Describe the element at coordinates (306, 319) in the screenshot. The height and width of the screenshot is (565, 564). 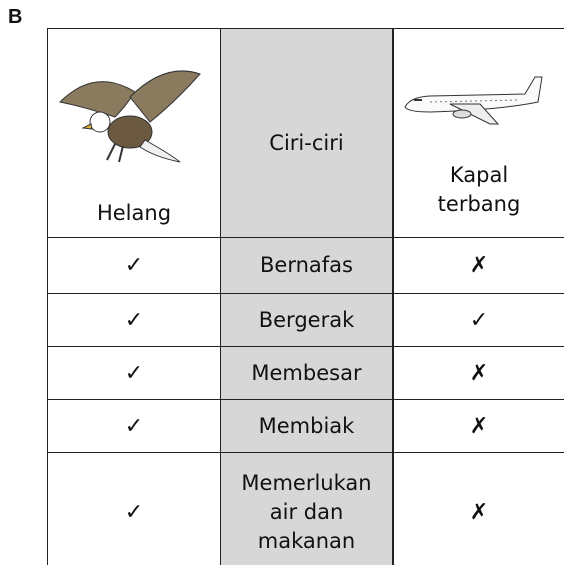
I see `feature-cell: Bergerak` at that location.